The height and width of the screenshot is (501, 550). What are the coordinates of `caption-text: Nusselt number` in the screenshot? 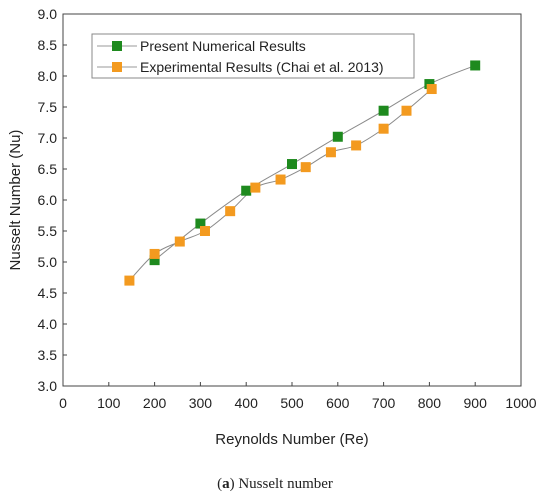 It's located at (283, 484).